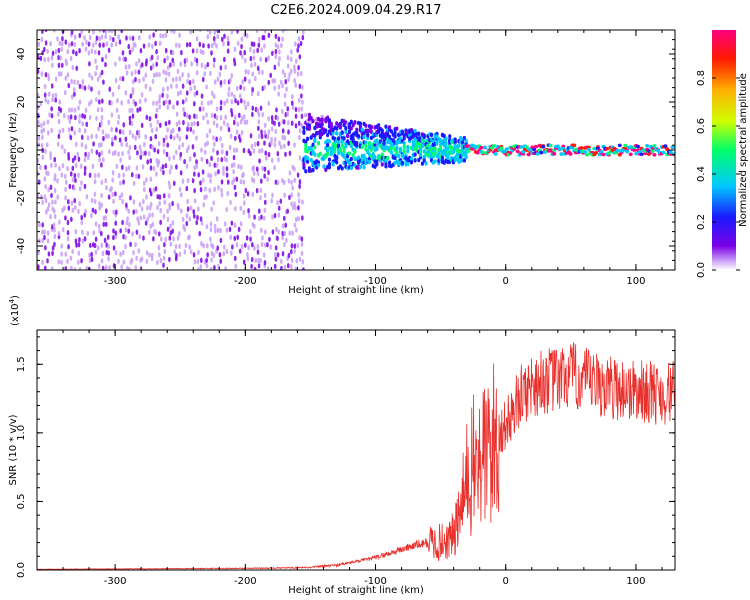 This screenshot has width=750, height=600. Describe the element at coordinates (743, 150) in the screenshot. I see `colorbar-label: Normalized spectral amplitude` at that location.